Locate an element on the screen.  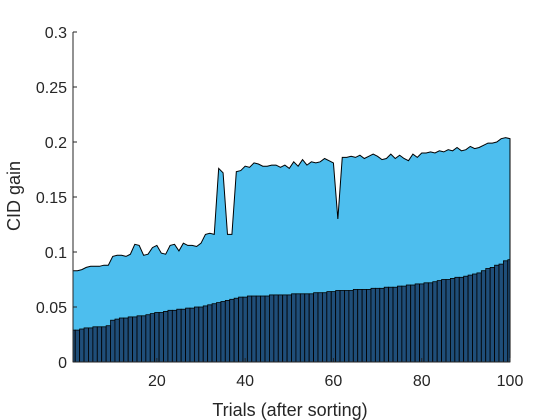
x-axis-label: Trials (after sorting) is located at coordinates (289, 410).